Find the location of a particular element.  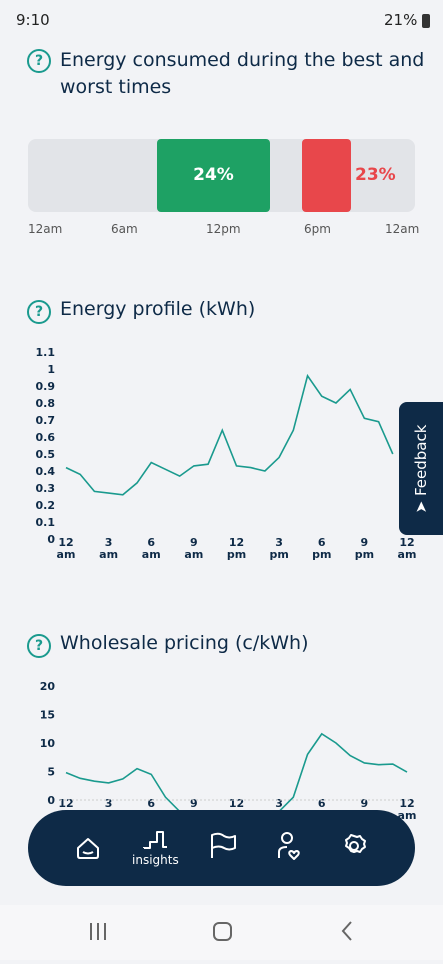

battery: 21% is located at coordinates (401, 20).